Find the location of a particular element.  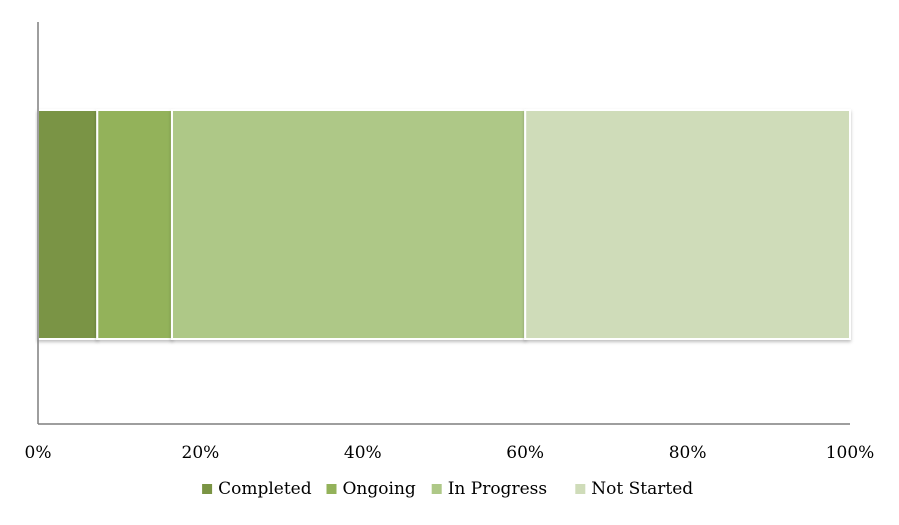

legend-label-ongoing: Ongoing is located at coordinates (379, 489).